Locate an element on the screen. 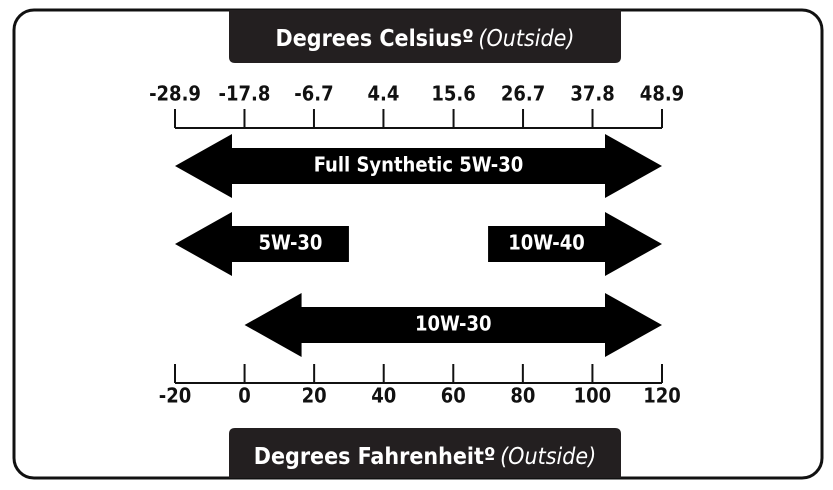 This screenshot has height=490, width=833. range-label: 5W-30 is located at coordinates (290, 243).